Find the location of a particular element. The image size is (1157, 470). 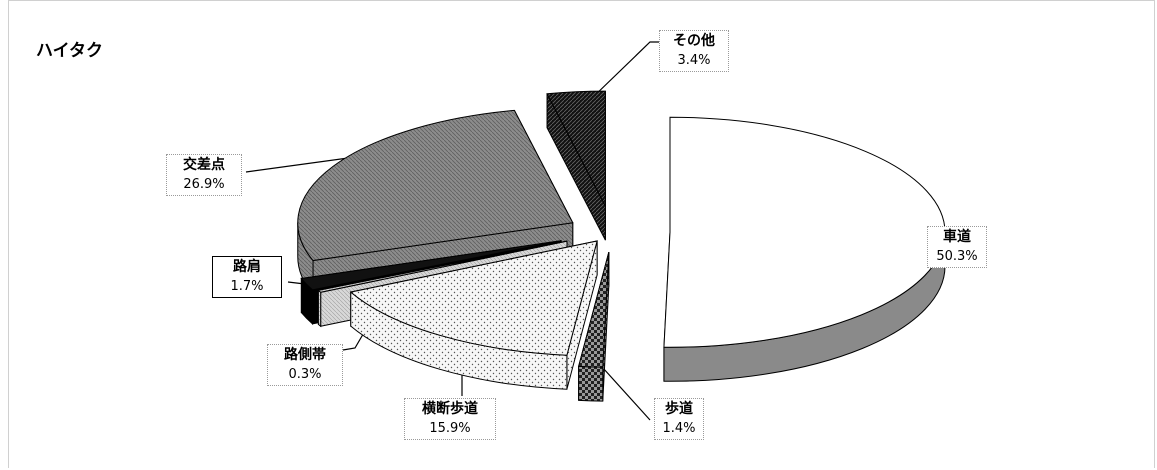

pie-side-rosokutai is located at coordinates (319, 308).